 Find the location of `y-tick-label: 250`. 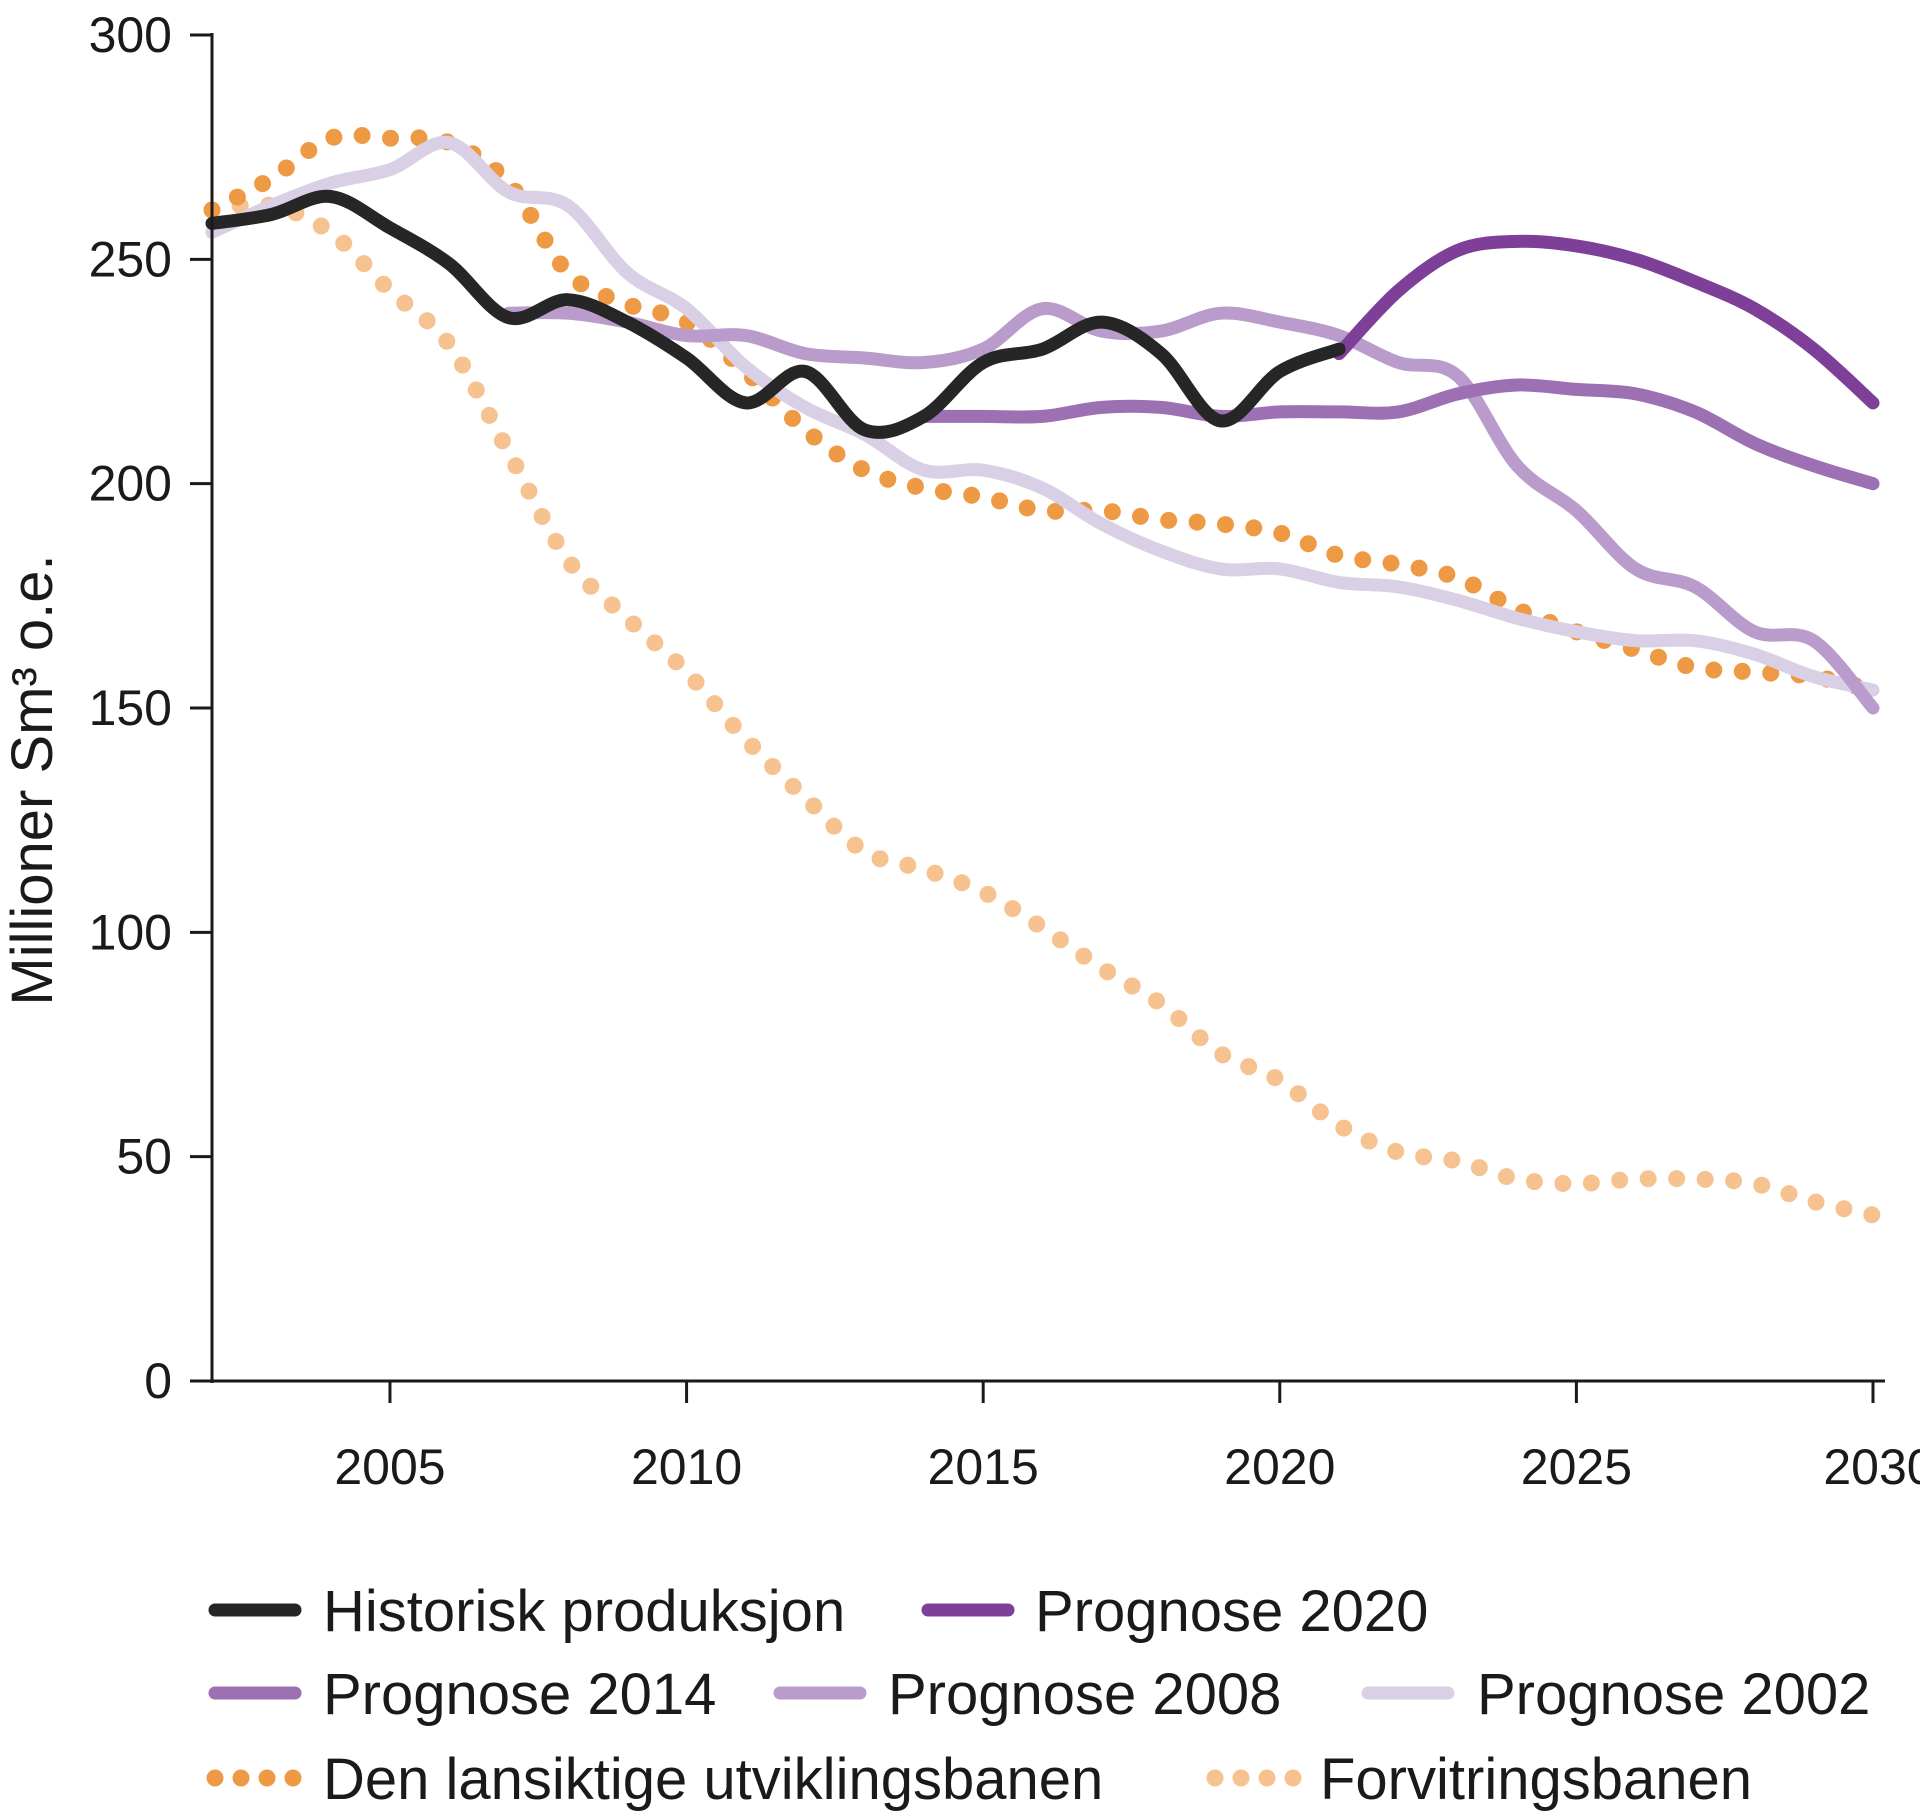

y-tick-label: 250 is located at coordinates (130, 259).